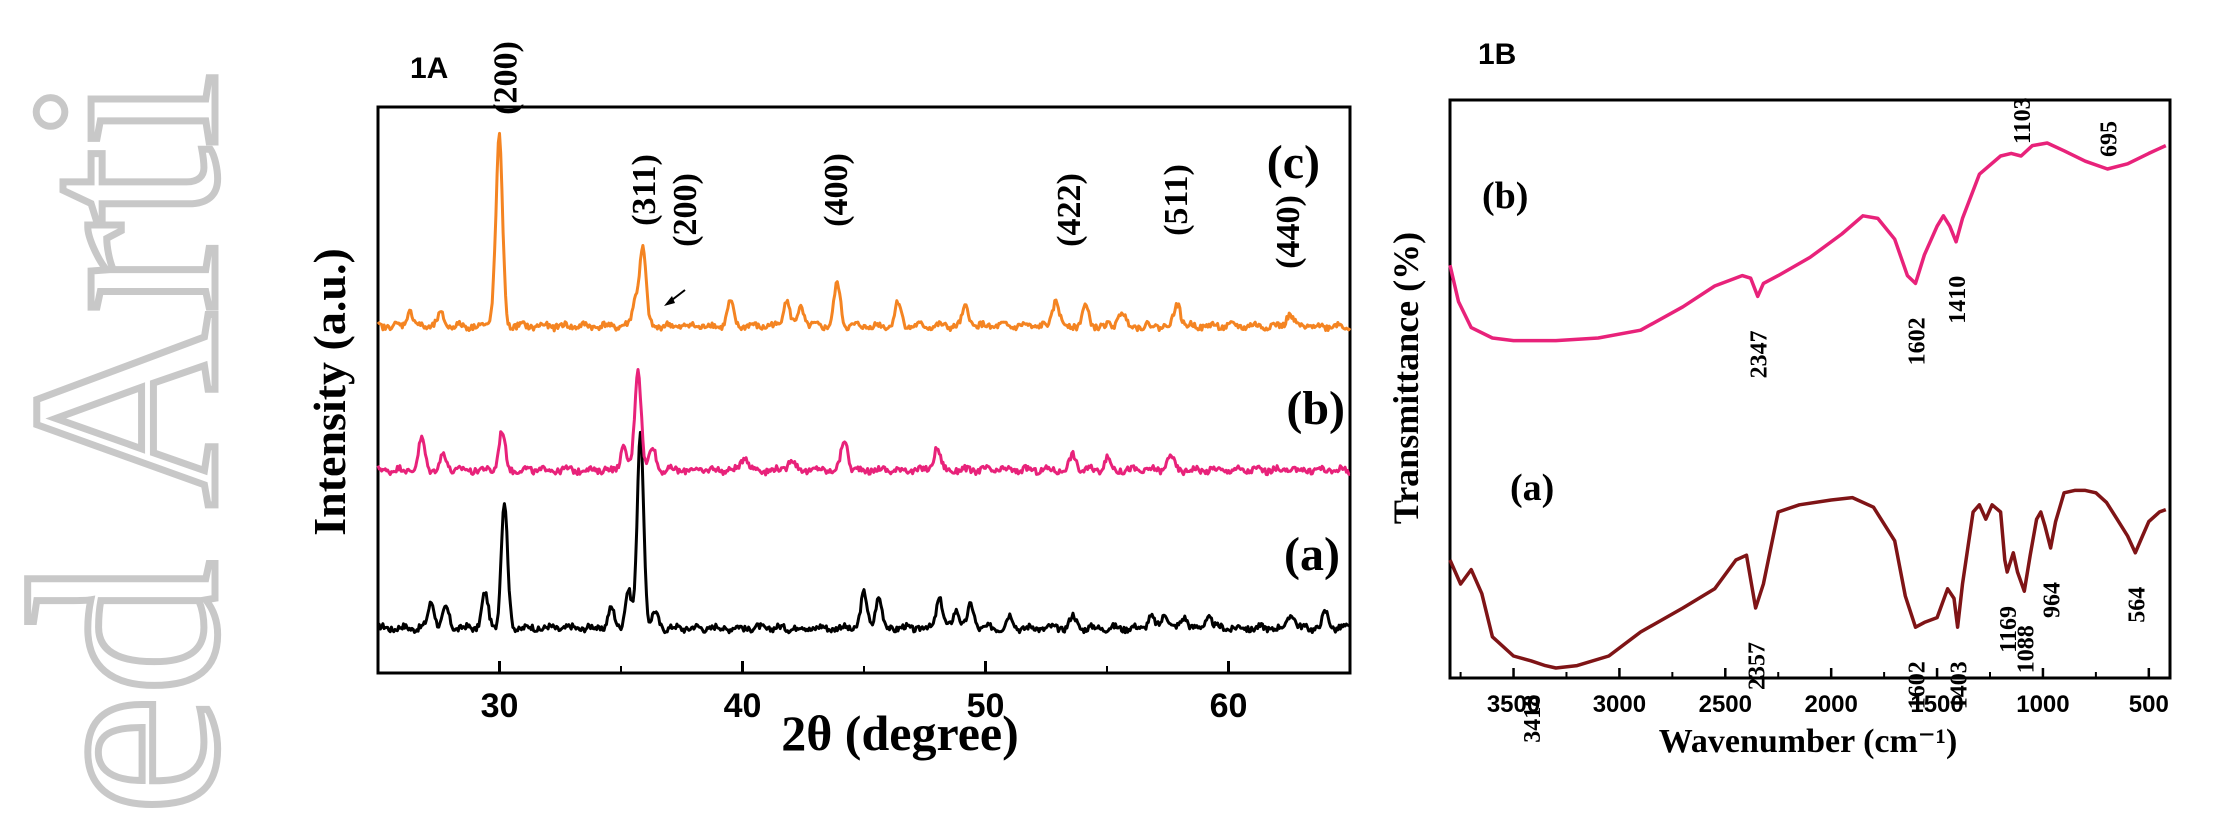 The height and width of the screenshot is (815, 2239). What do you see at coordinates (1497, 54) in the screenshot?
I see `panel-label-1b: 1B` at bounding box center [1497, 54].